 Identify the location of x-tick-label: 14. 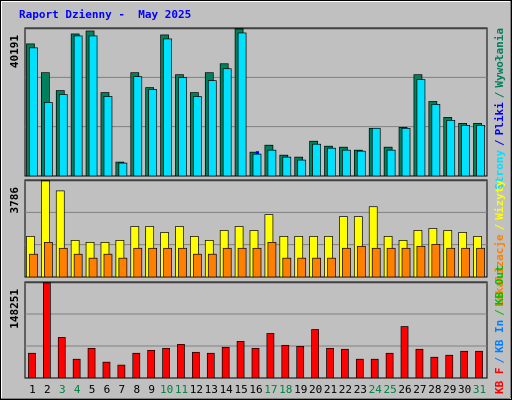
(227, 389).